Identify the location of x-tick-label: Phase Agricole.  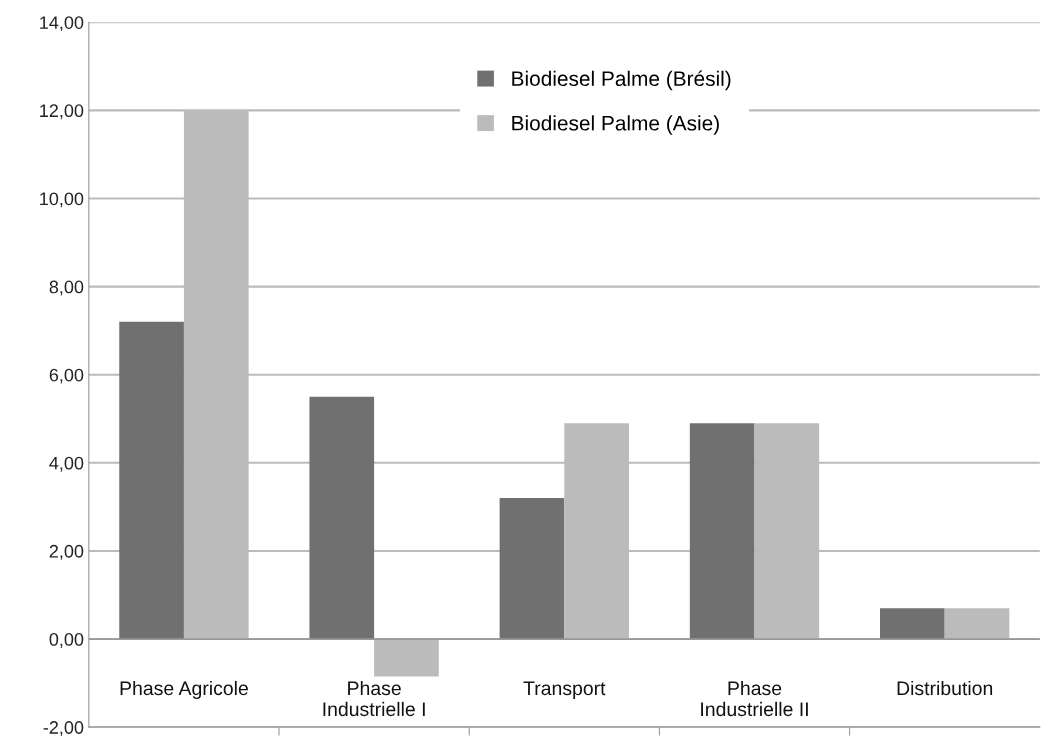
(184, 690).